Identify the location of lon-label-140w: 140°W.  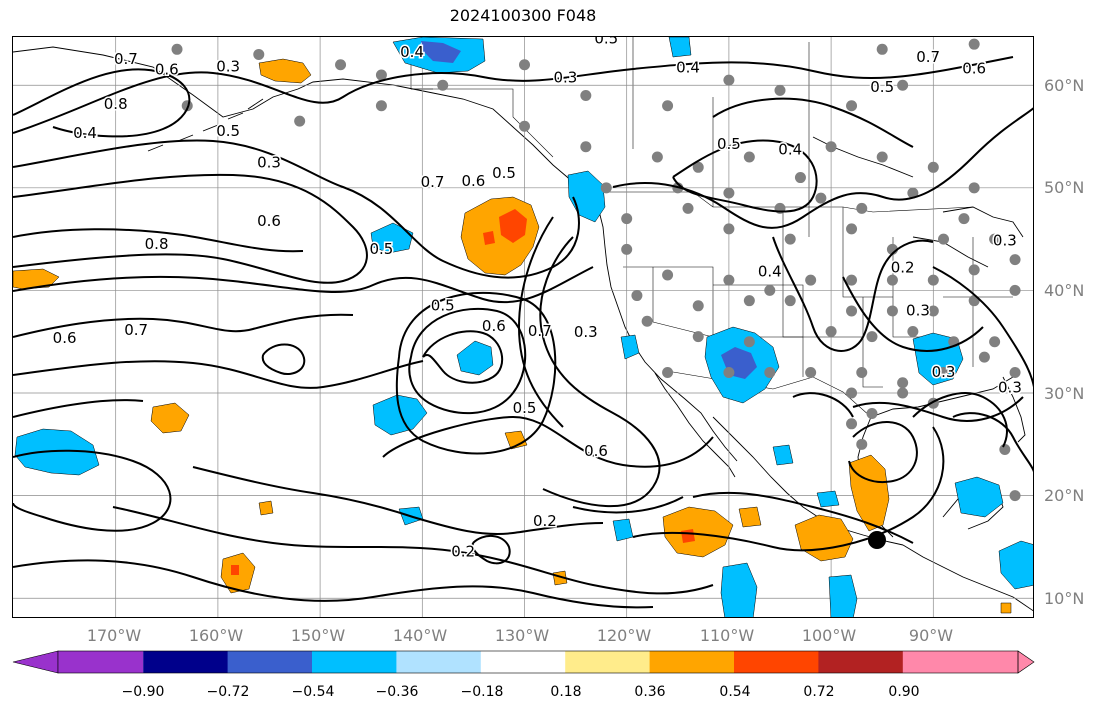
(420, 635).